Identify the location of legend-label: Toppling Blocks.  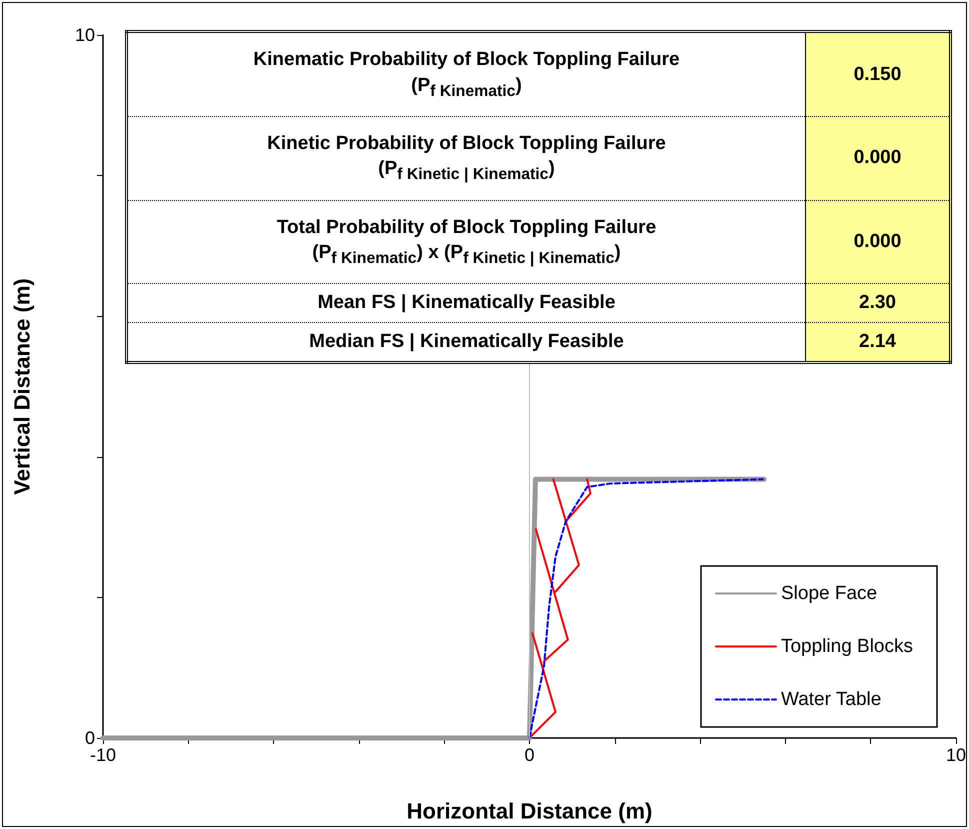
(847, 646).